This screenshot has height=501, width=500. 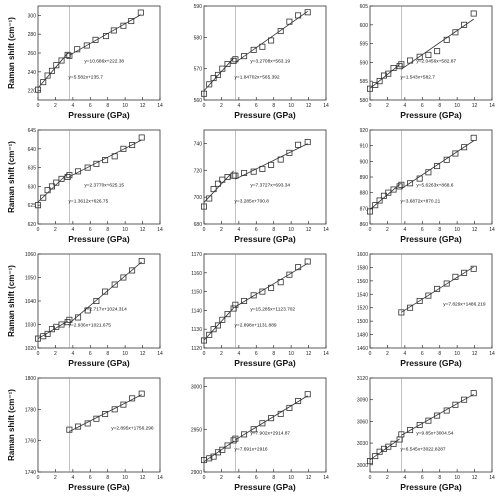 What do you see at coordinates (196, 388) in the screenshot?
I see `y-tick-label: 3000` at bounding box center [196, 388].